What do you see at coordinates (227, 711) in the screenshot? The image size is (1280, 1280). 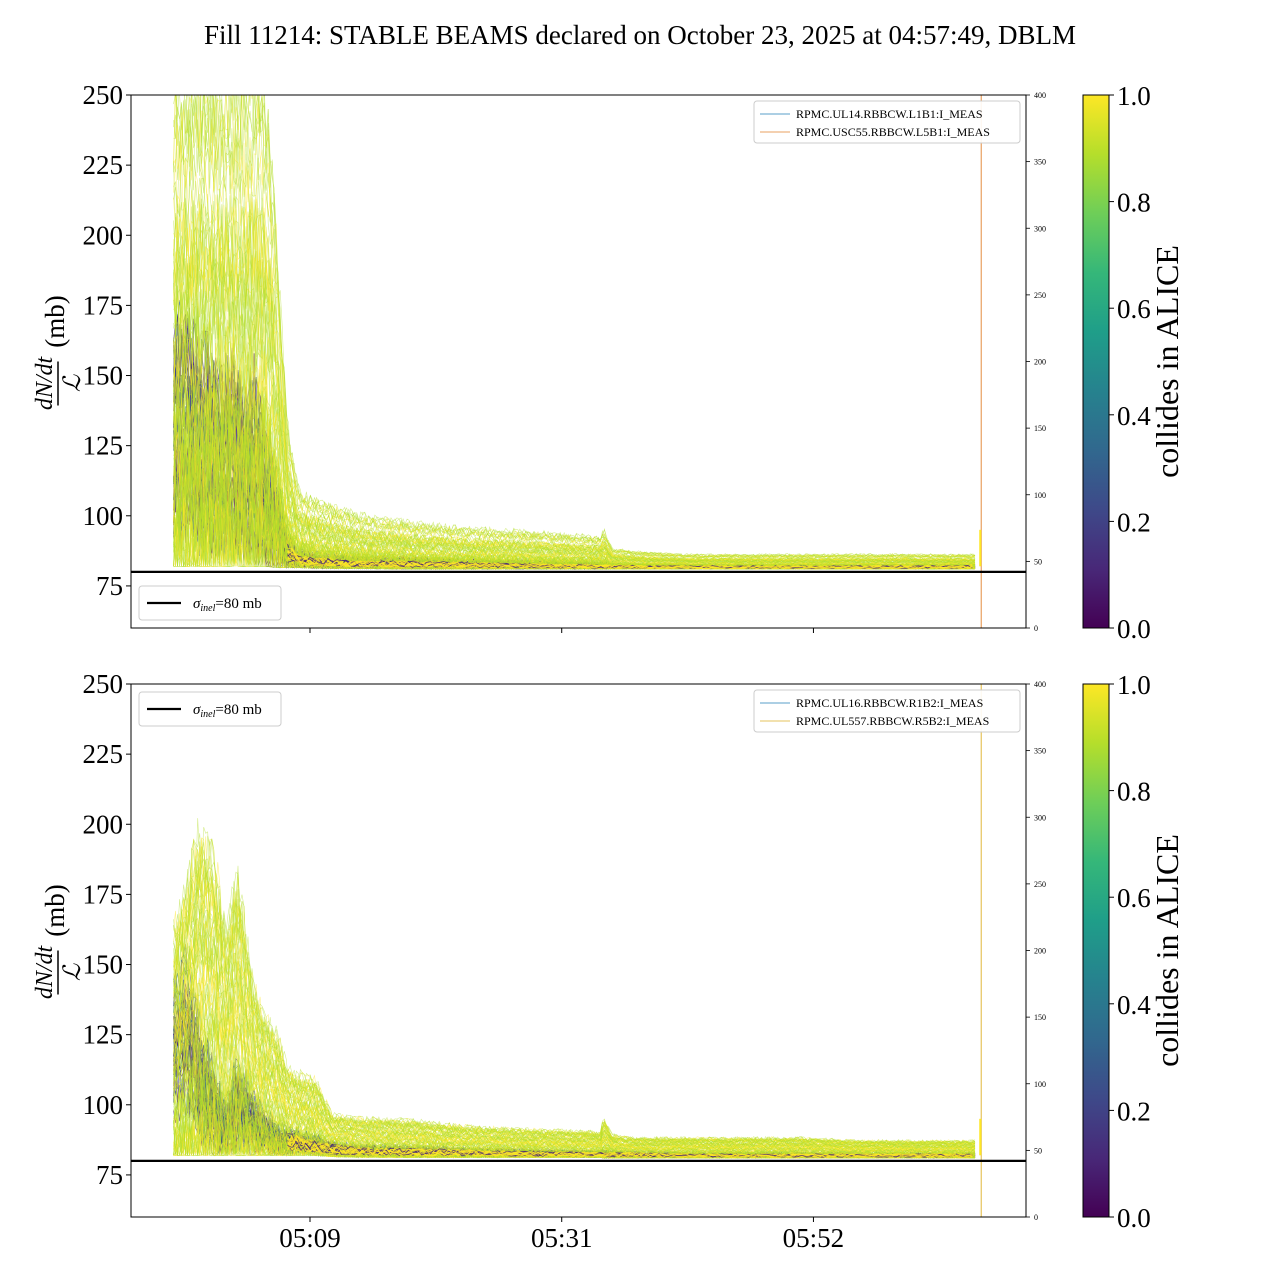 I see `reference-legend-label: σinel=80 mb` at bounding box center [227, 711].